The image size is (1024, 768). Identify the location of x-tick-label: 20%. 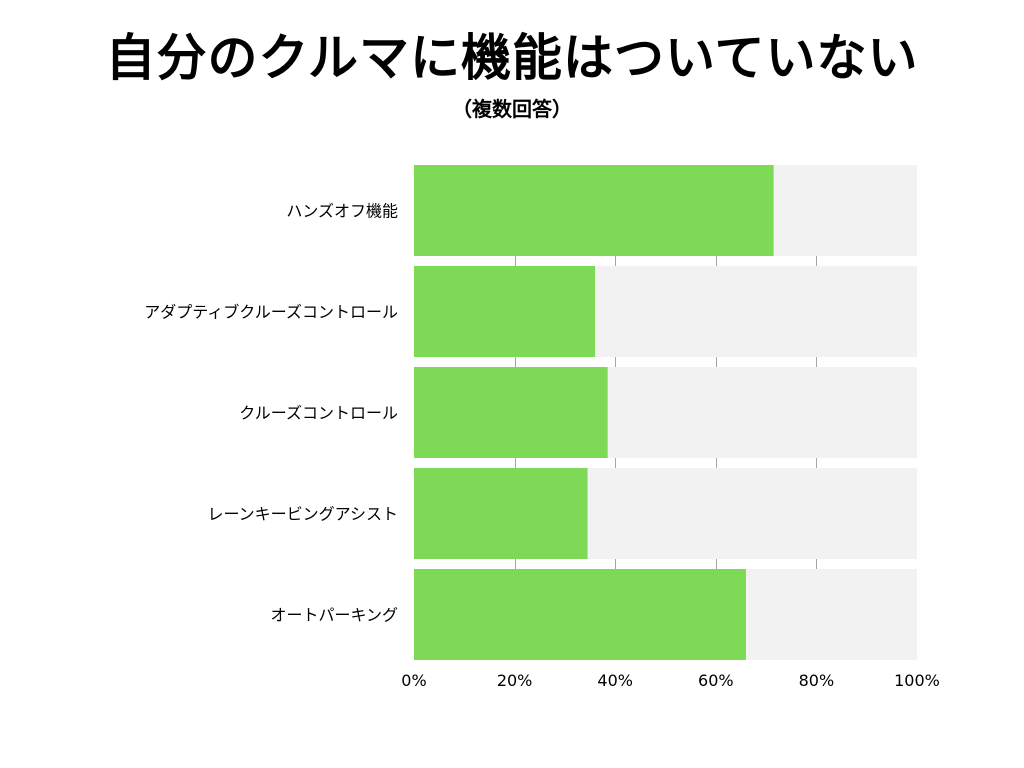
(515, 680).